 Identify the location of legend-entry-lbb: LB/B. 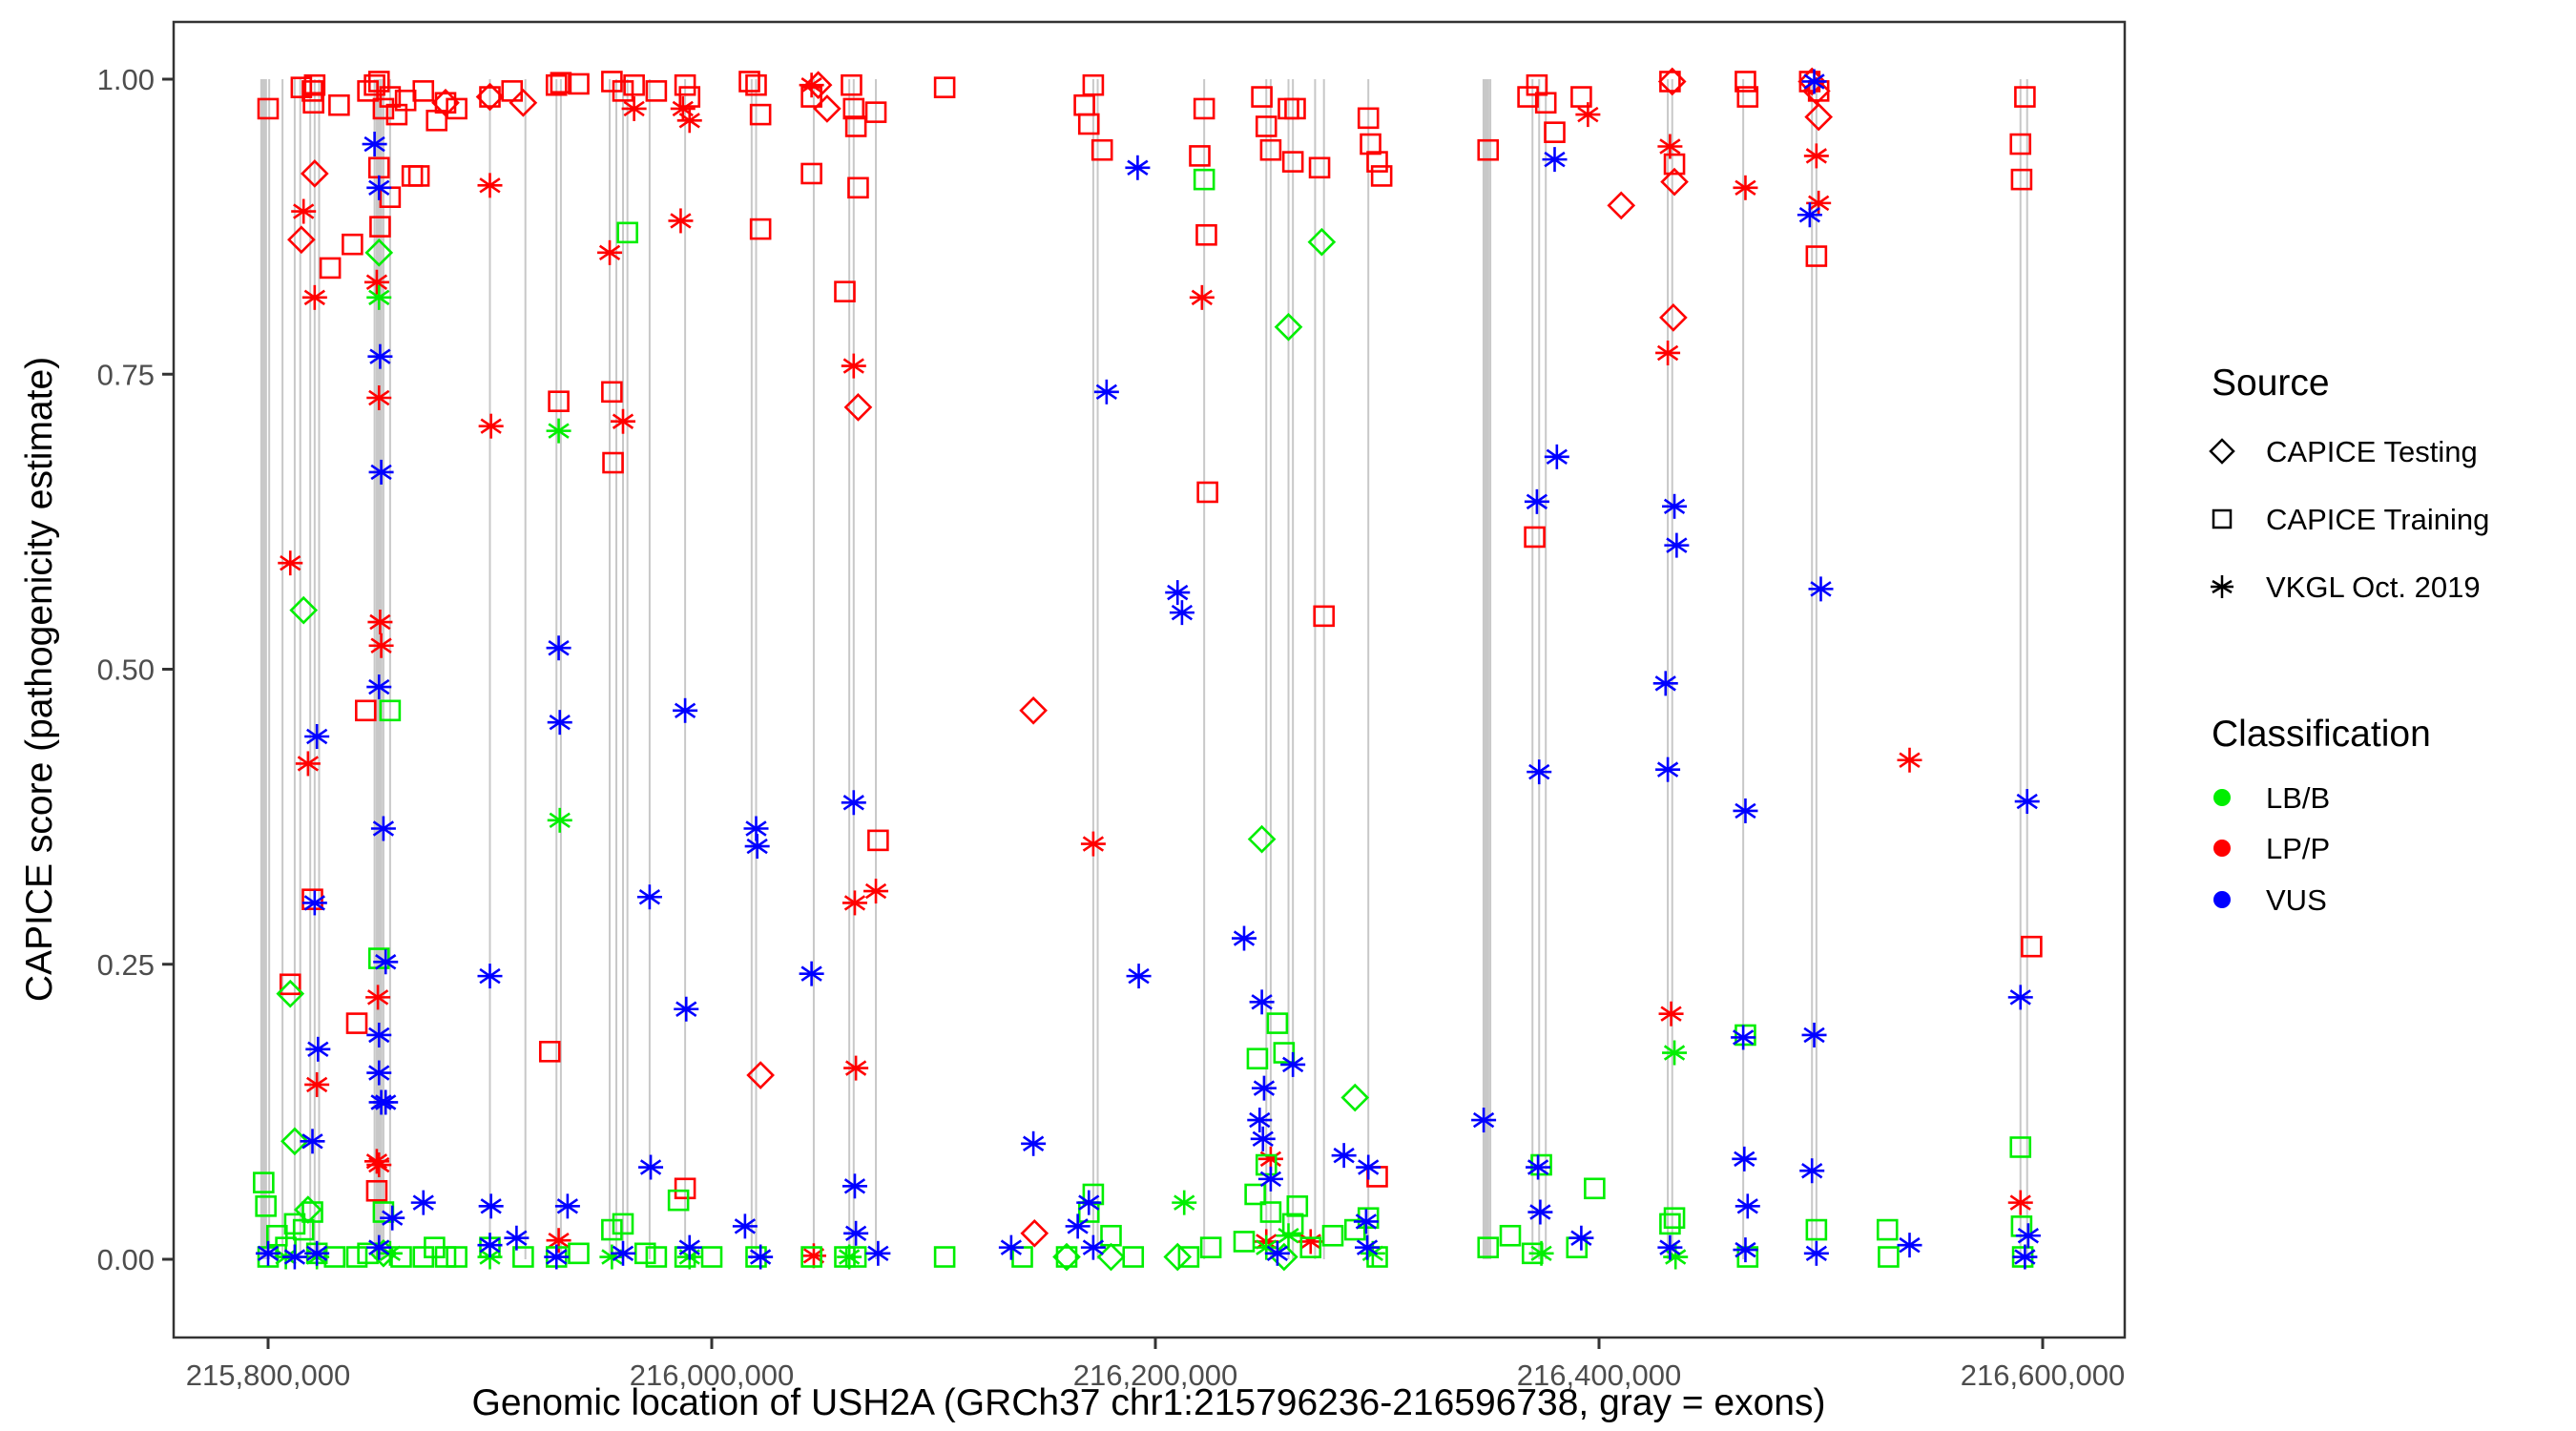
(2271, 798).